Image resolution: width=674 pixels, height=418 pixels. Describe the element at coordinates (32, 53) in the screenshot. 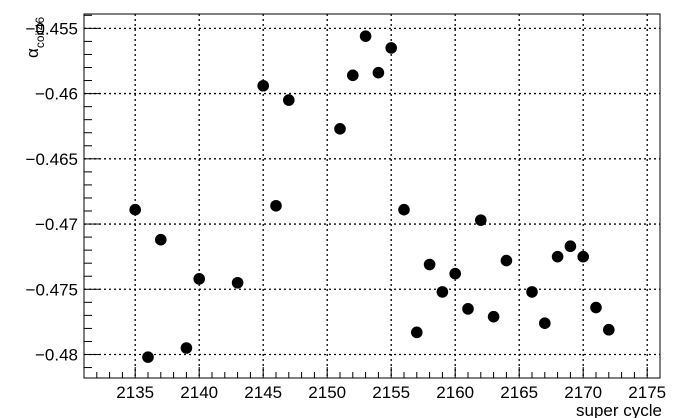

I see `y-axis-label-symbol: α` at that location.